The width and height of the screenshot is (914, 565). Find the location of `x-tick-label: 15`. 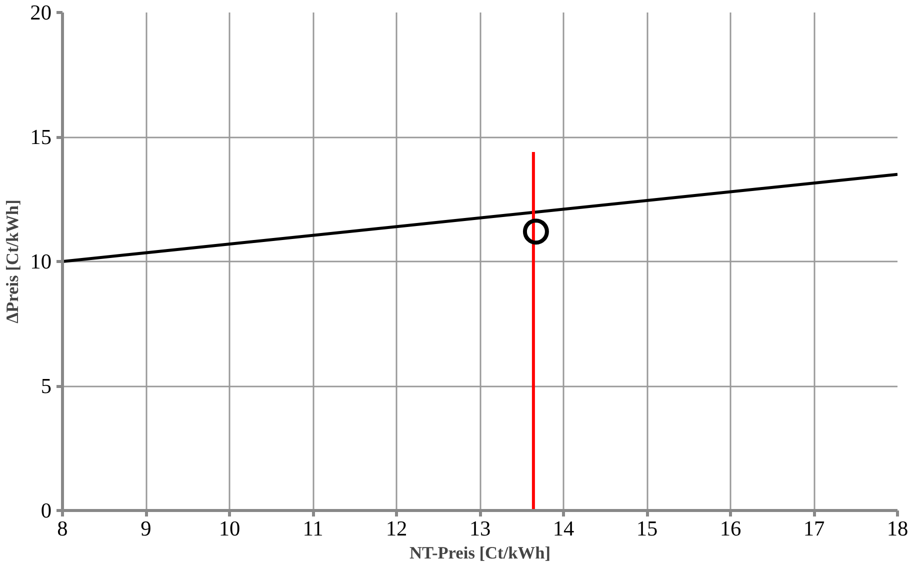

x-tick-label: 15 is located at coordinates (647, 528).